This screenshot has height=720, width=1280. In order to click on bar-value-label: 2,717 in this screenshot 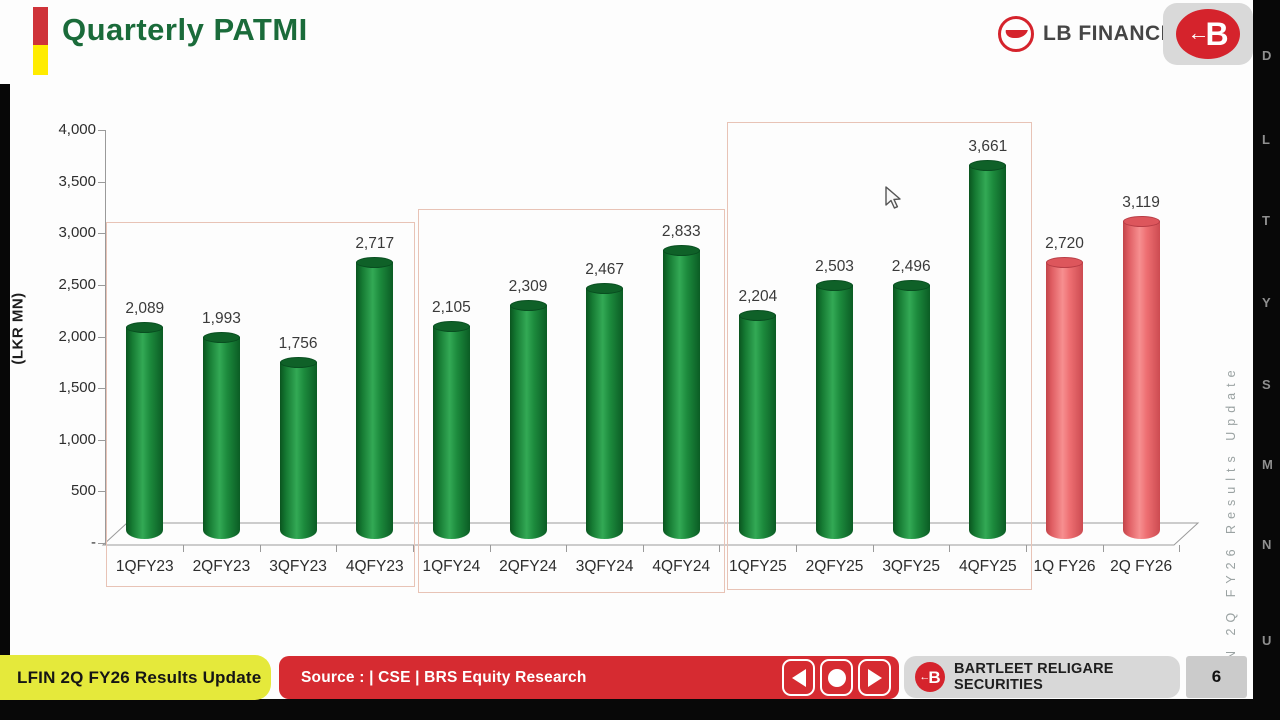, I will do `click(375, 244)`.